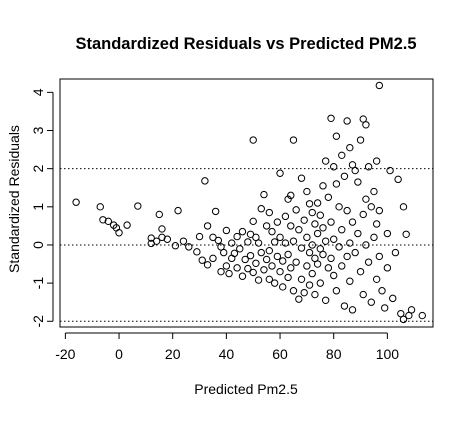  I want to click on x-axis-label: Predicted Pm2.5, so click(246, 389).